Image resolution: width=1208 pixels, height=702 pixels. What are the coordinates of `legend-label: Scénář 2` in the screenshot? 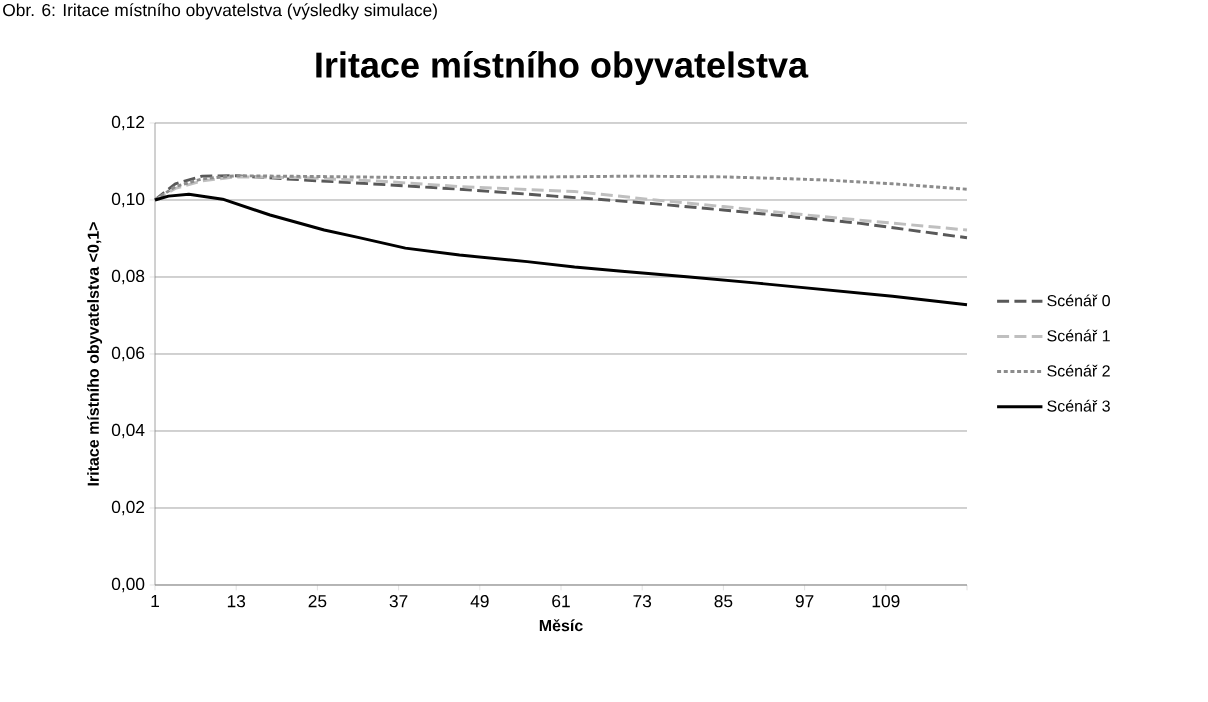 It's located at (1078, 370).